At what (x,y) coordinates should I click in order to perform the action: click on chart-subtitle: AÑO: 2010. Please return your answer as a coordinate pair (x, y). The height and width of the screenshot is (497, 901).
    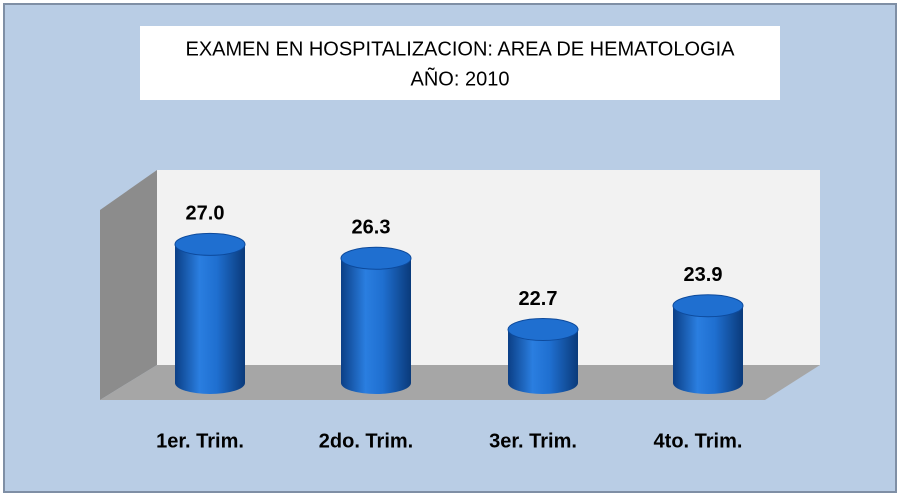
    Looking at the image, I should click on (460, 78).